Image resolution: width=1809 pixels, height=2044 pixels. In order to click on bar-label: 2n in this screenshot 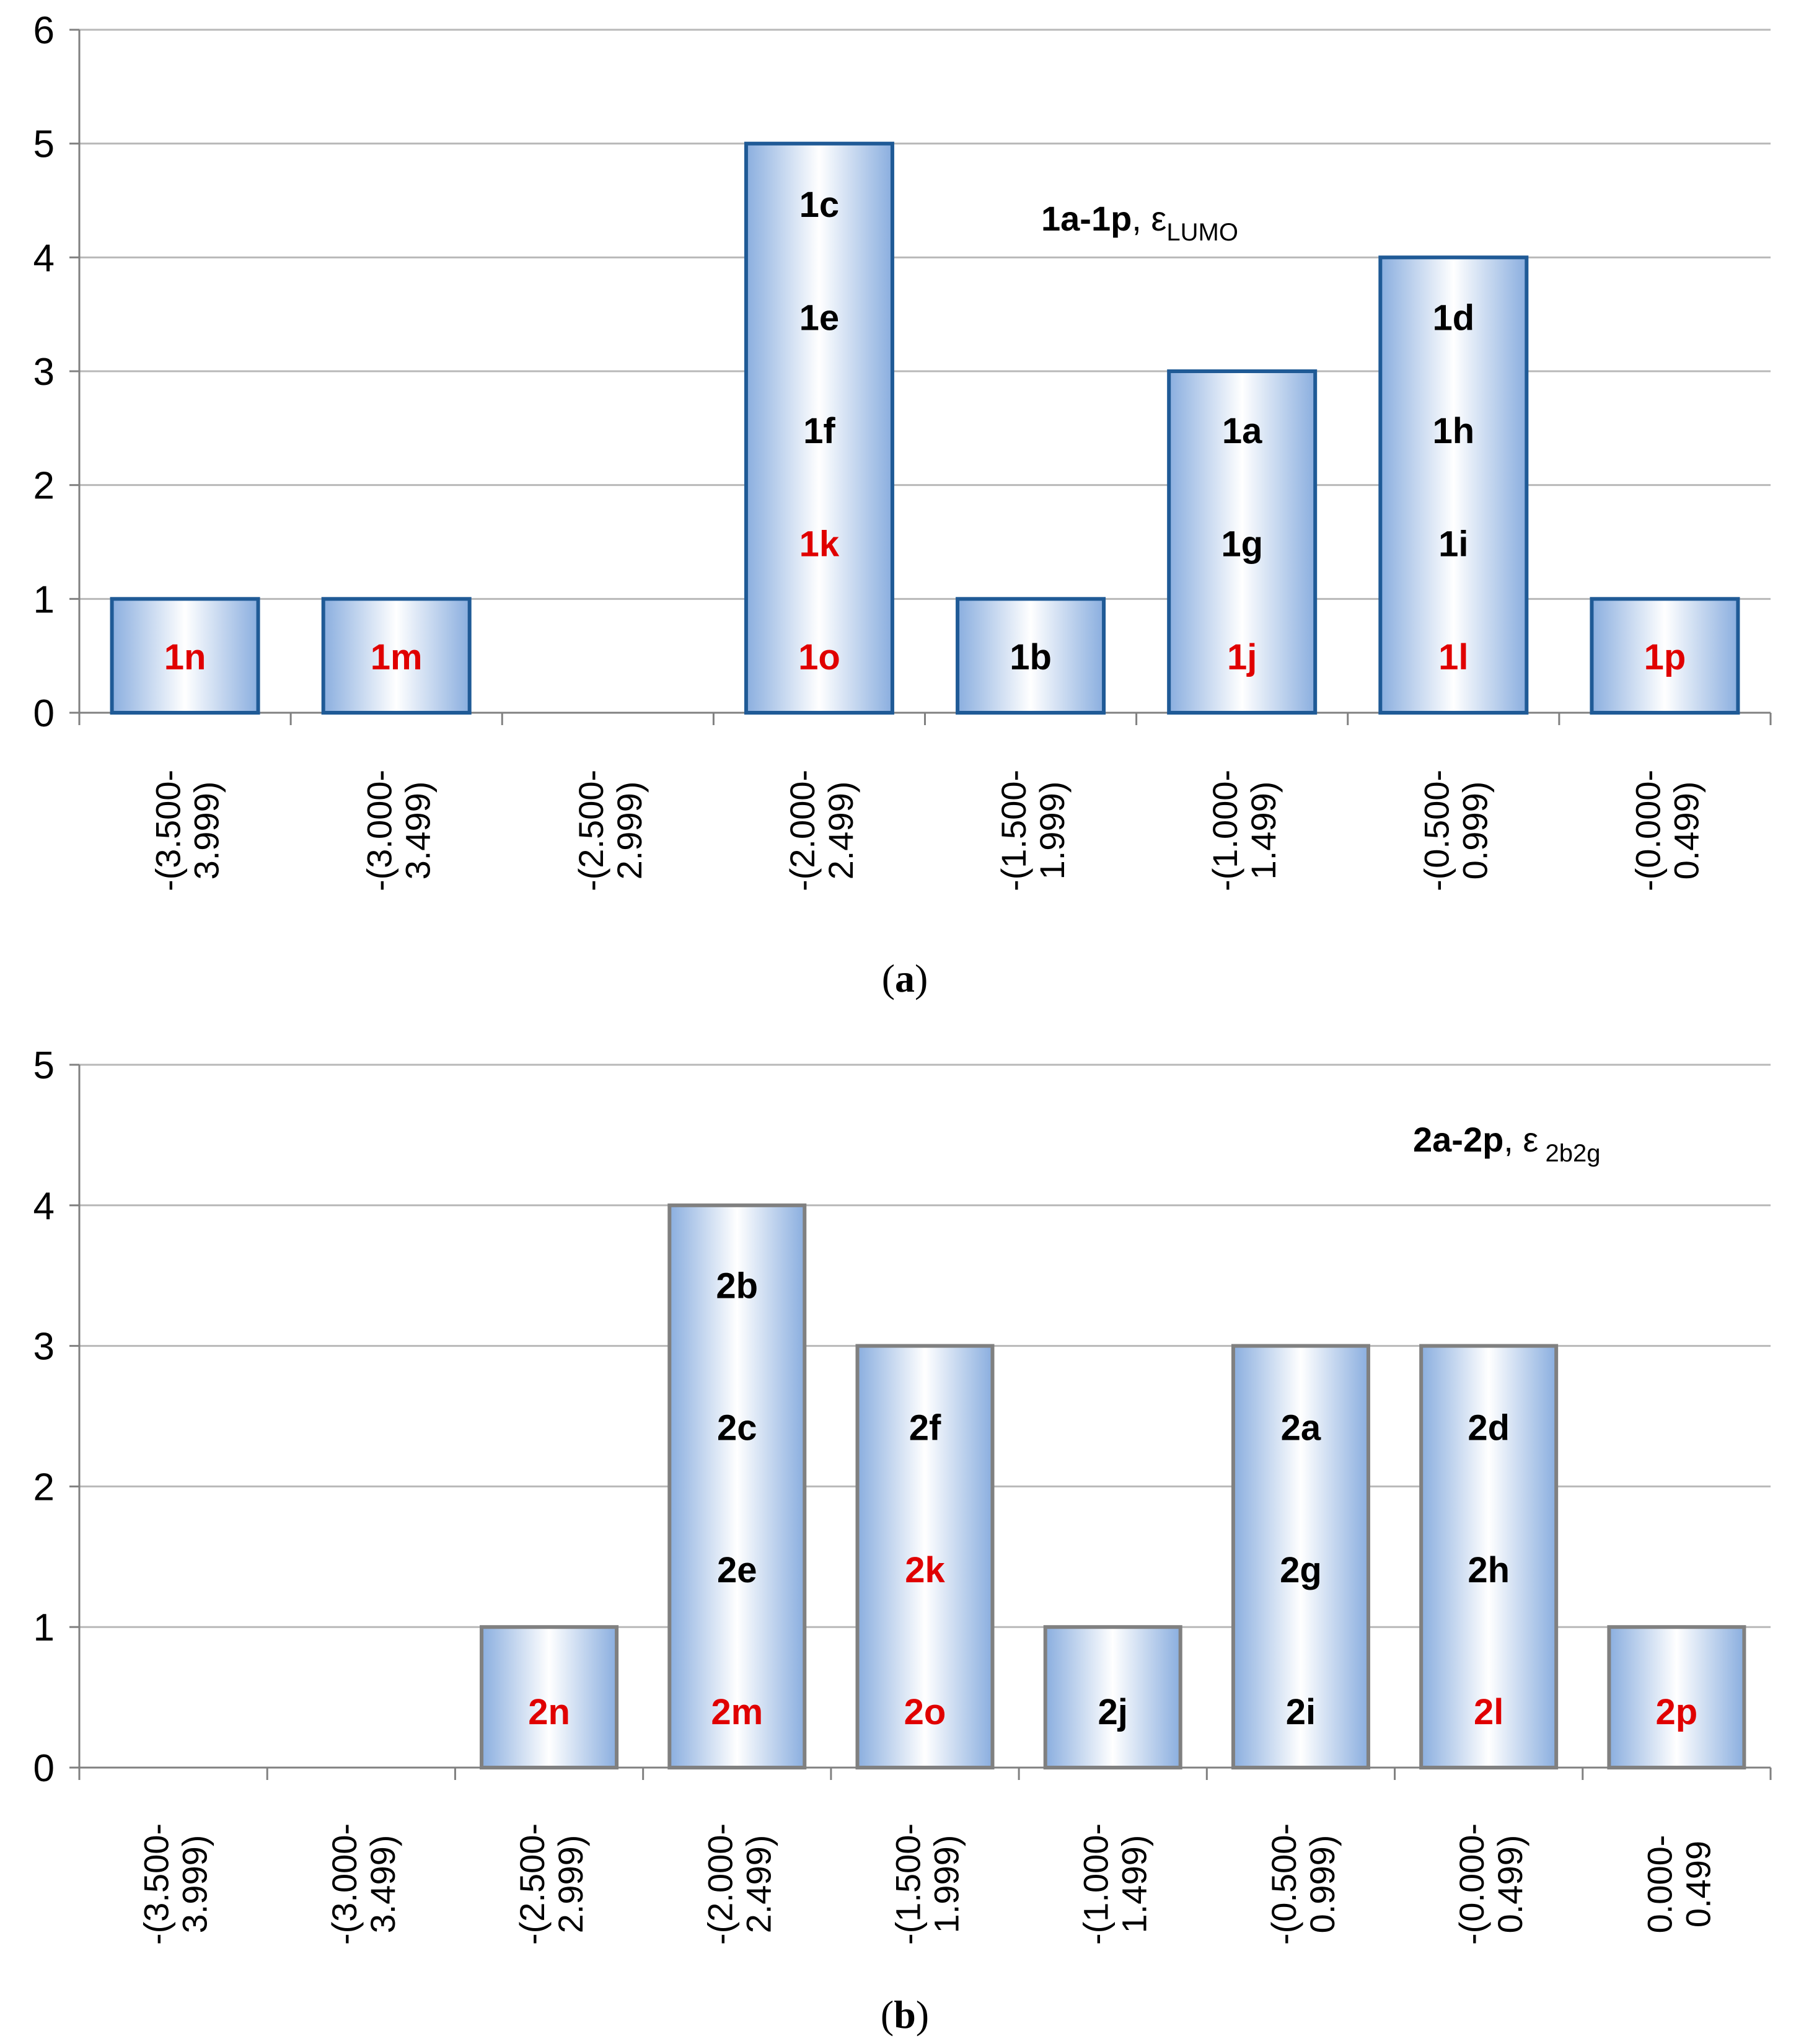, I will do `click(549, 1712)`.